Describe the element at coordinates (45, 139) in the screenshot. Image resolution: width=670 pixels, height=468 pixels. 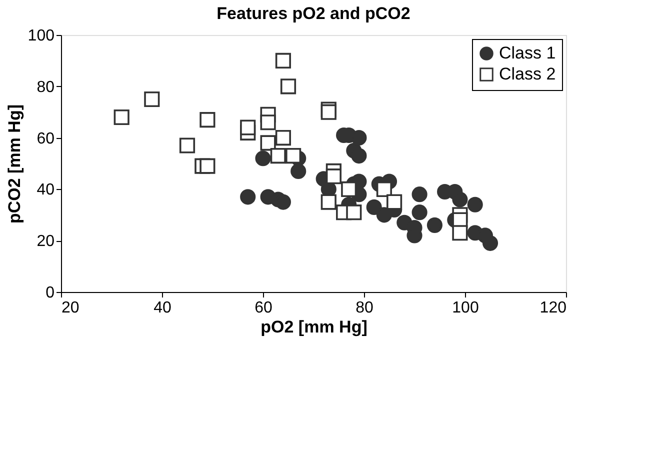
I see `y-tick-label: 60` at that location.